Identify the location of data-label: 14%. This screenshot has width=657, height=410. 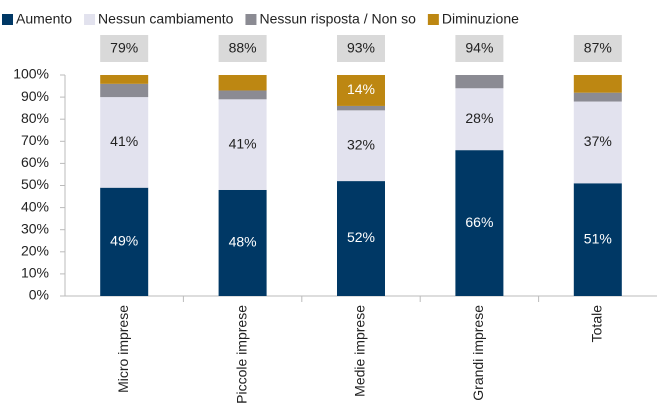
(361, 89).